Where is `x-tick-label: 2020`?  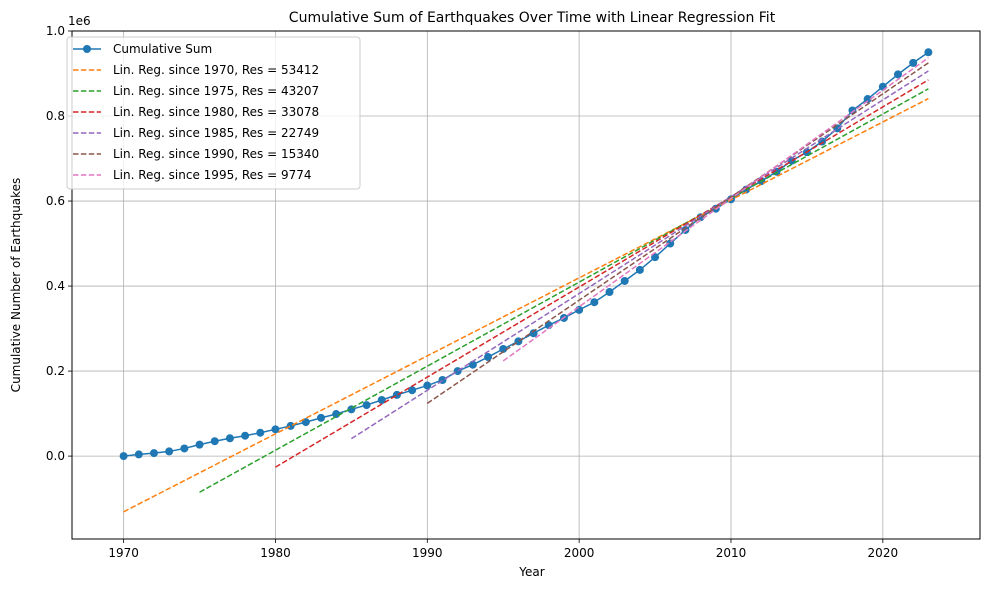 x-tick-label: 2020 is located at coordinates (883, 553).